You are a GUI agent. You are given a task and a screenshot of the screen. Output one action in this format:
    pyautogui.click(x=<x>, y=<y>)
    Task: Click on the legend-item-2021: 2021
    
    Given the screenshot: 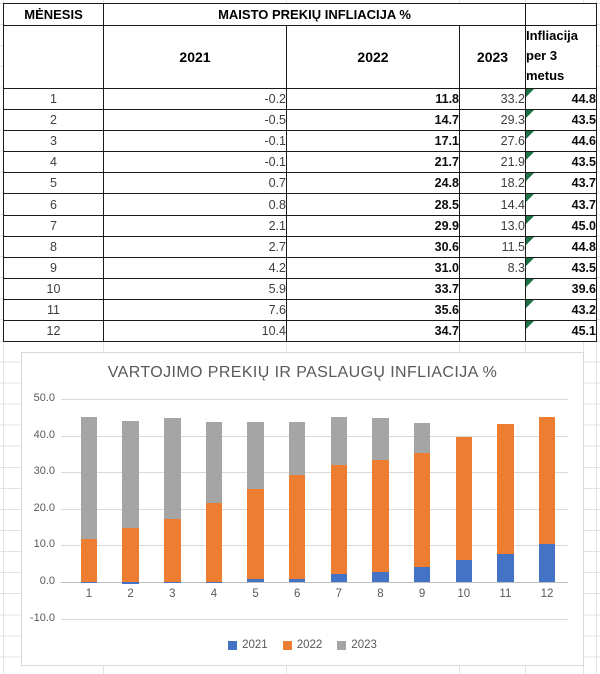 What is the action you would take?
    pyautogui.click(x=248, y=645)
    